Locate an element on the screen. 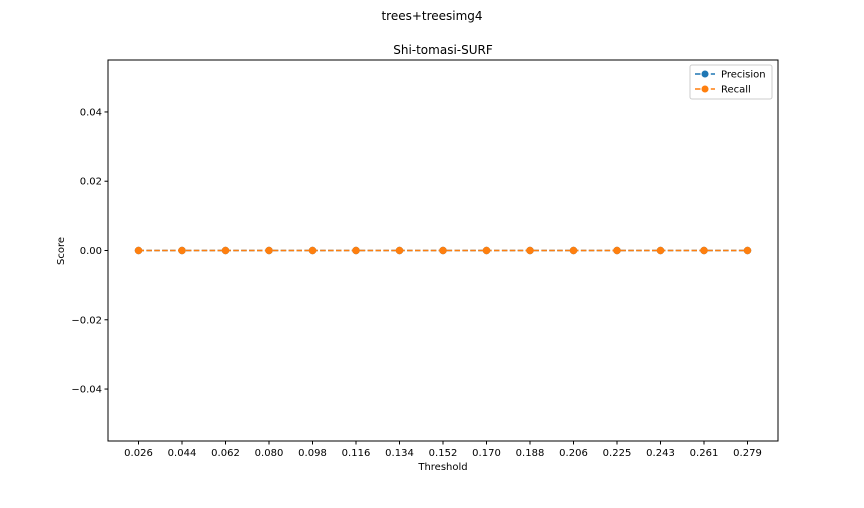  x-axis-label: Threshold is located at coordinates (442, 467).